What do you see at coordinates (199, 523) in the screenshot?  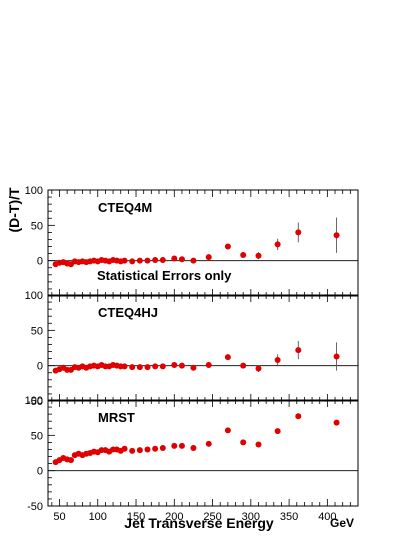 I see `x-axis-label: Jet Transverse Energy` at bounding box center [199, 523].